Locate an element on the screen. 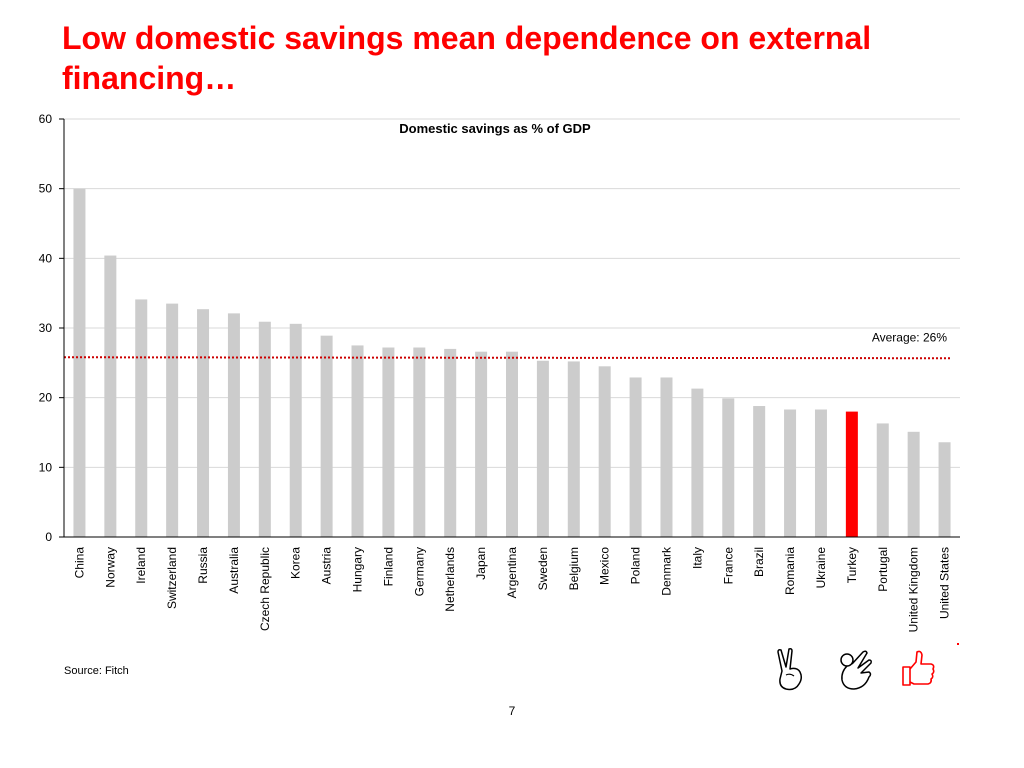 The width and height of the screenshot is (1024, 768). category-label: Finland is located at coordinates (388, 566).